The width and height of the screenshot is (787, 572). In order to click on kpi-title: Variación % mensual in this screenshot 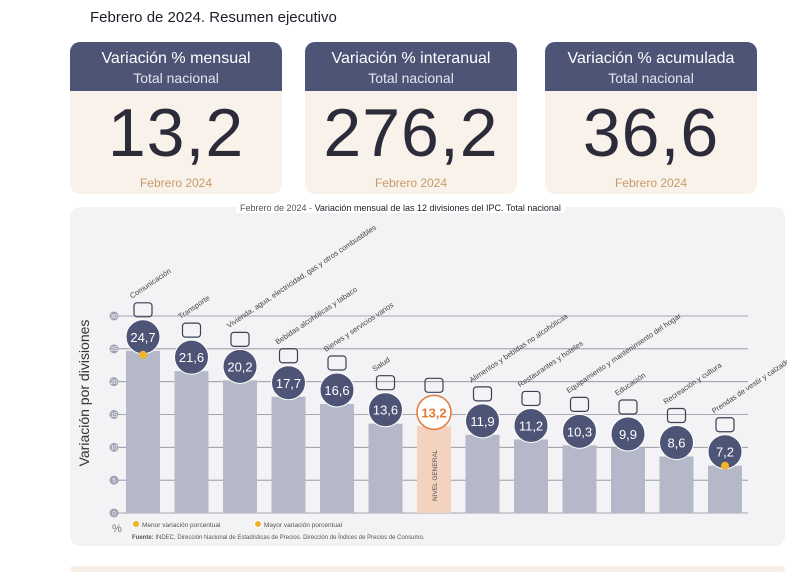, I will do `click(176, 58)`.